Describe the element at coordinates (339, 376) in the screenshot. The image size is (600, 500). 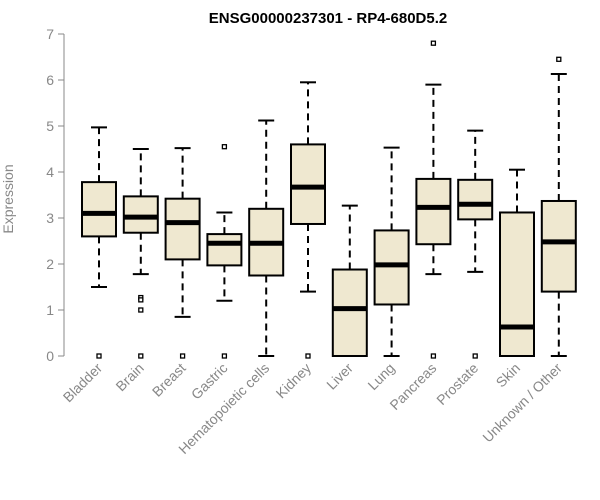
I see `x-category-label: Liver` at that location.